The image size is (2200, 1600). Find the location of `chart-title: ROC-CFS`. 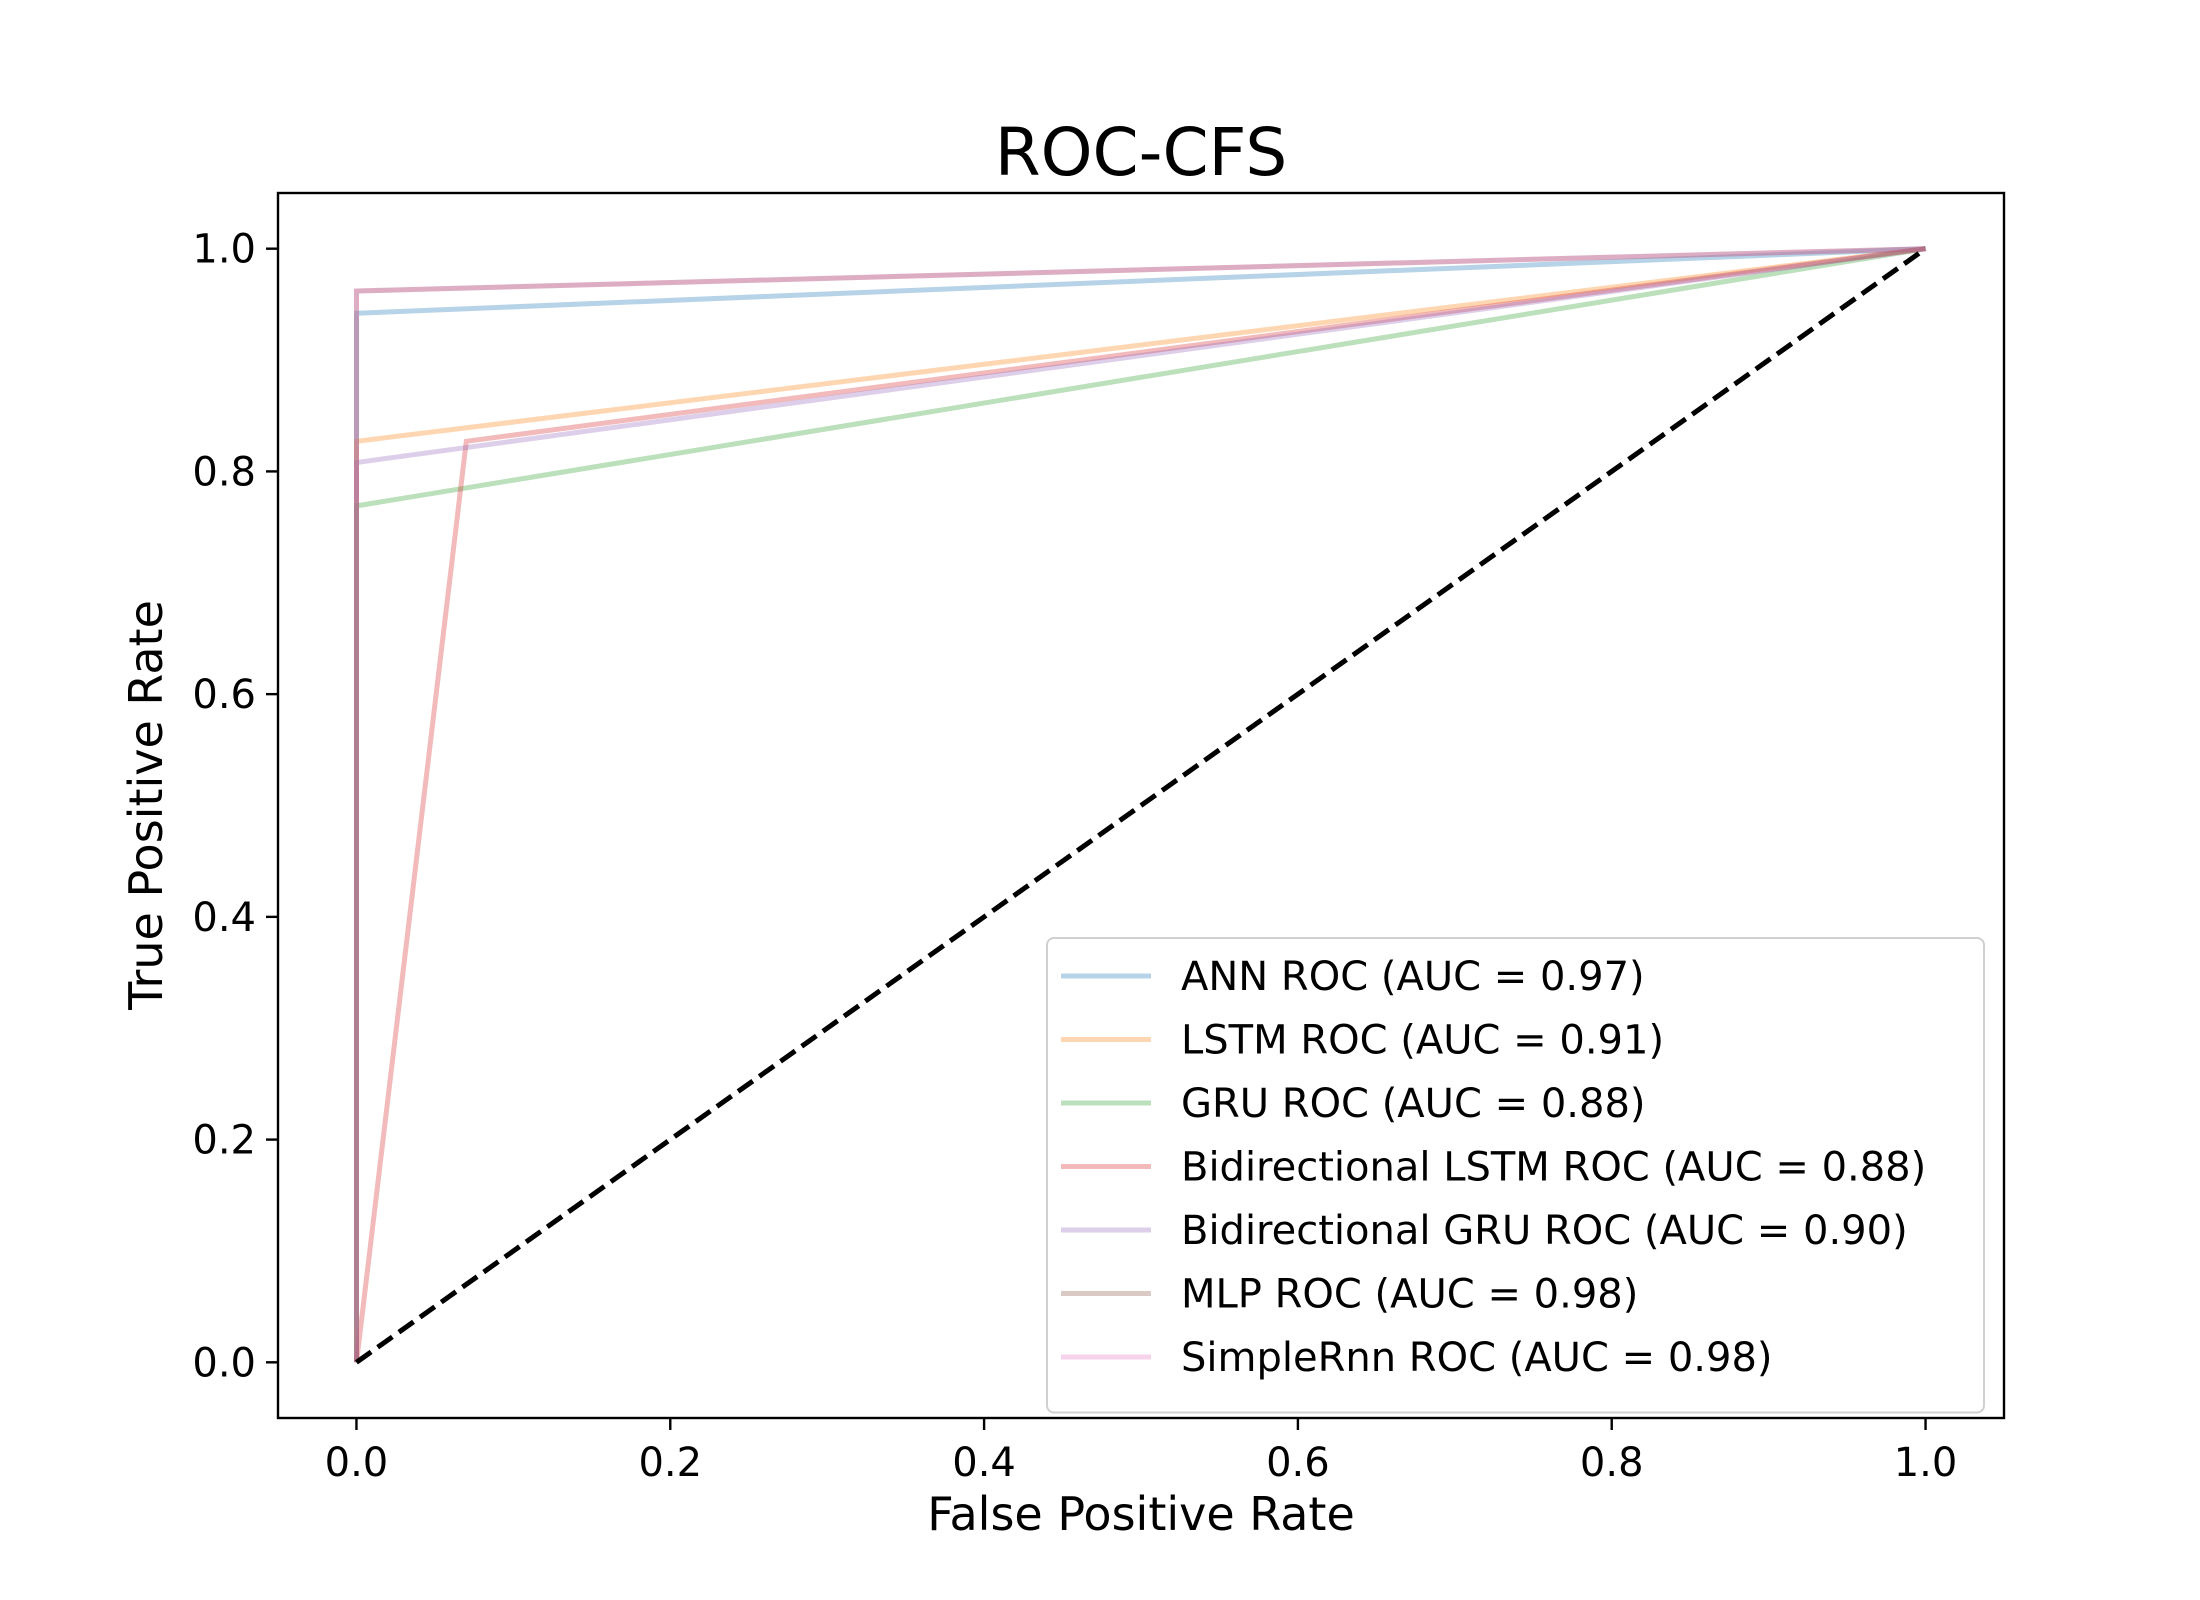

chart-title: ROC-CFS is located at coordinates (1141, 152).